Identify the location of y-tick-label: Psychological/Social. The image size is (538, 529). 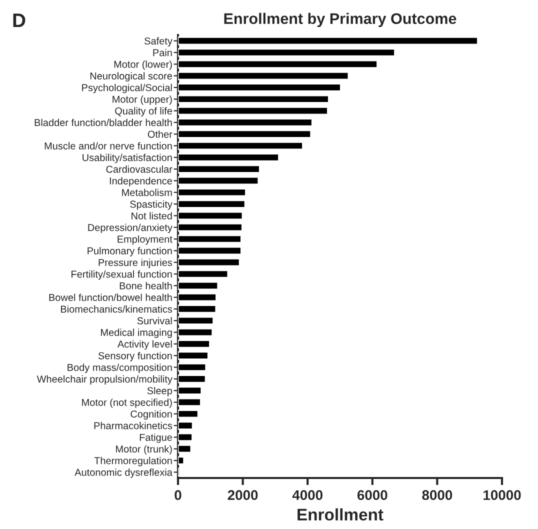
(127, 89).